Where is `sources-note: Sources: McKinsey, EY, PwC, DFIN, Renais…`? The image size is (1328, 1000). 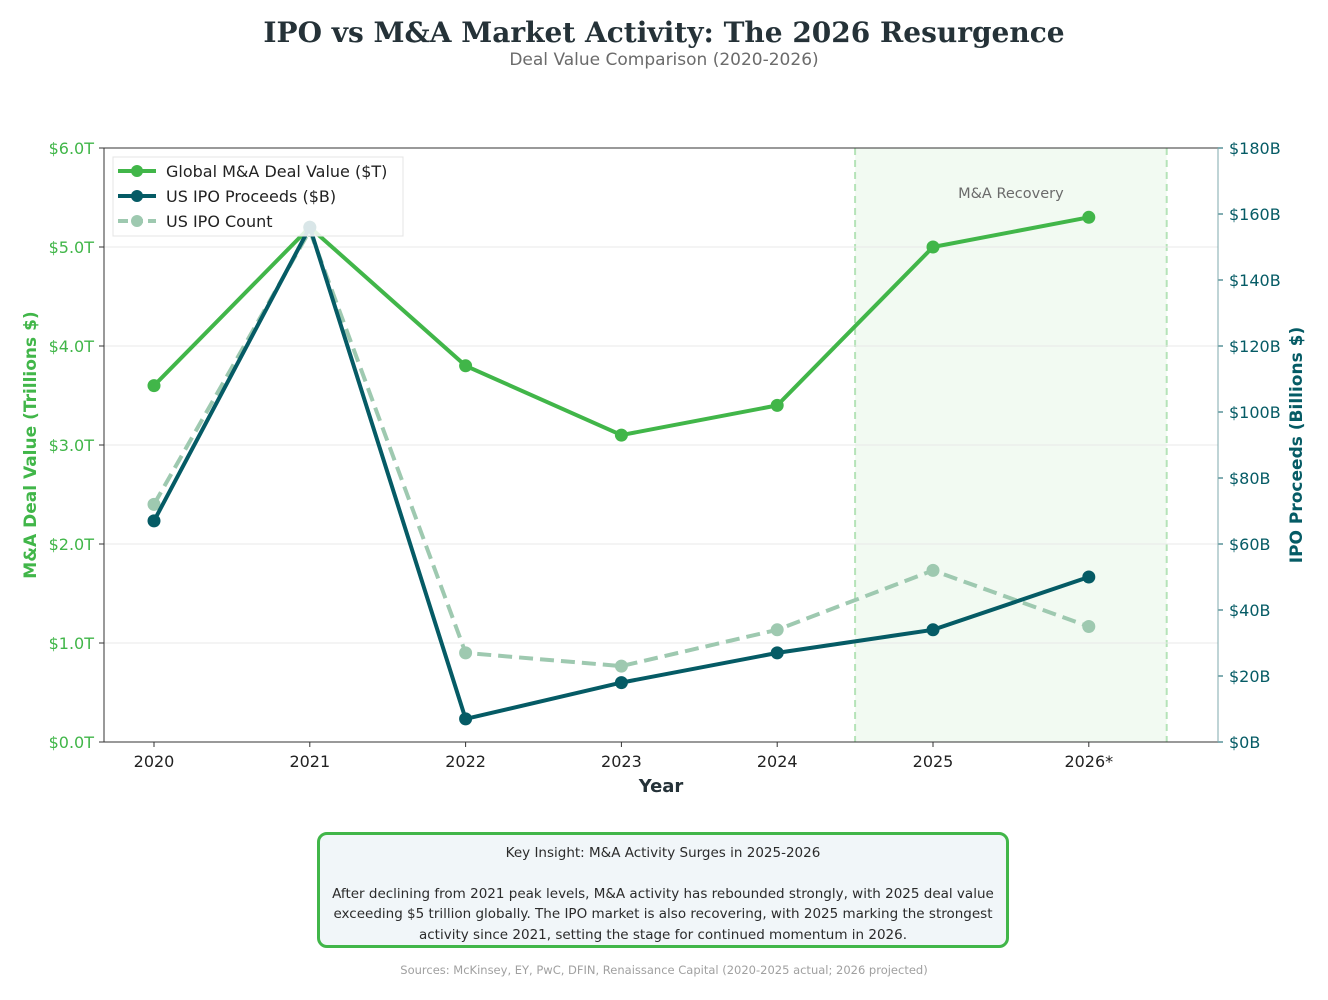 sources-note: Sources: McKinsey, EY, PwC, DFIN, Renais… is located at coordinates (664, 970).